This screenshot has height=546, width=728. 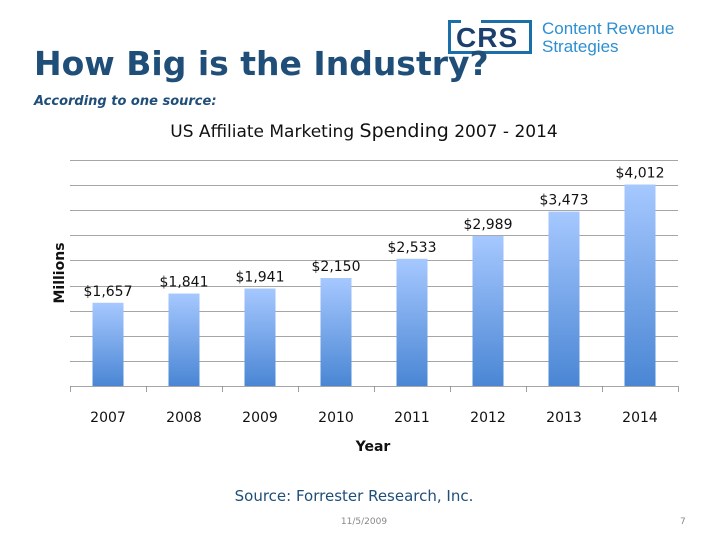 I want to click on data-label-2012: $2,989, so click(x=488, y=225).